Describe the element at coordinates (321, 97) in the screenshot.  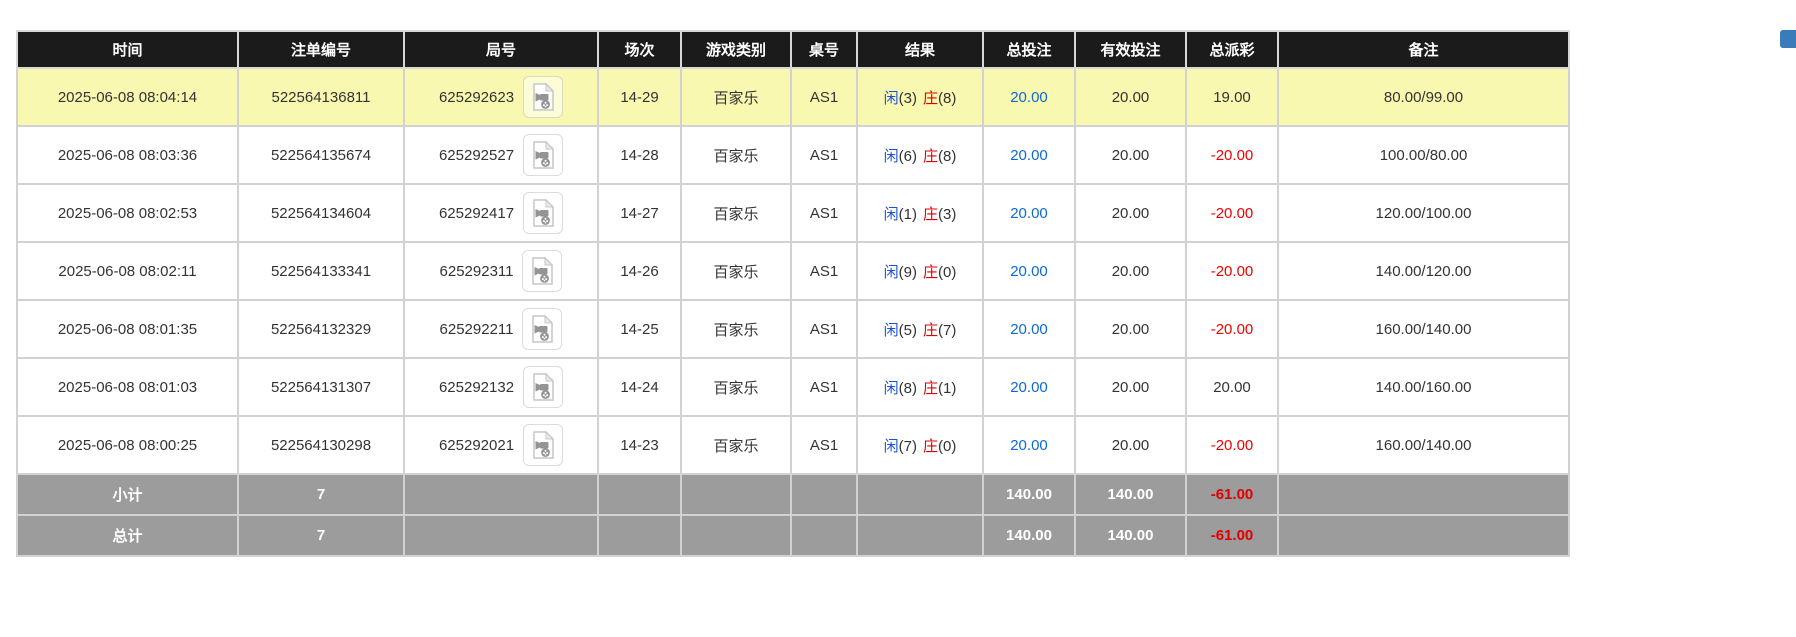
I see `bet-id-cell: 522564136811` at that location.